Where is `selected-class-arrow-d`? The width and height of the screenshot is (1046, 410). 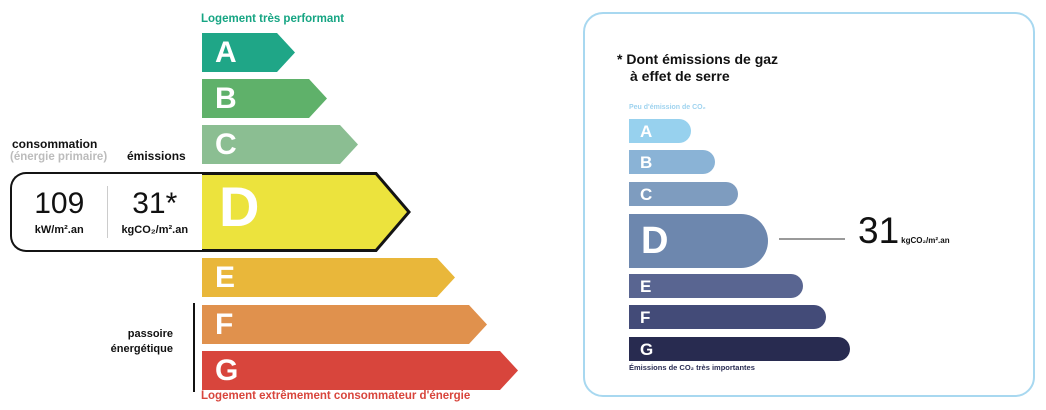 selected-class-arrow-d is located at coordinates (305, 212).